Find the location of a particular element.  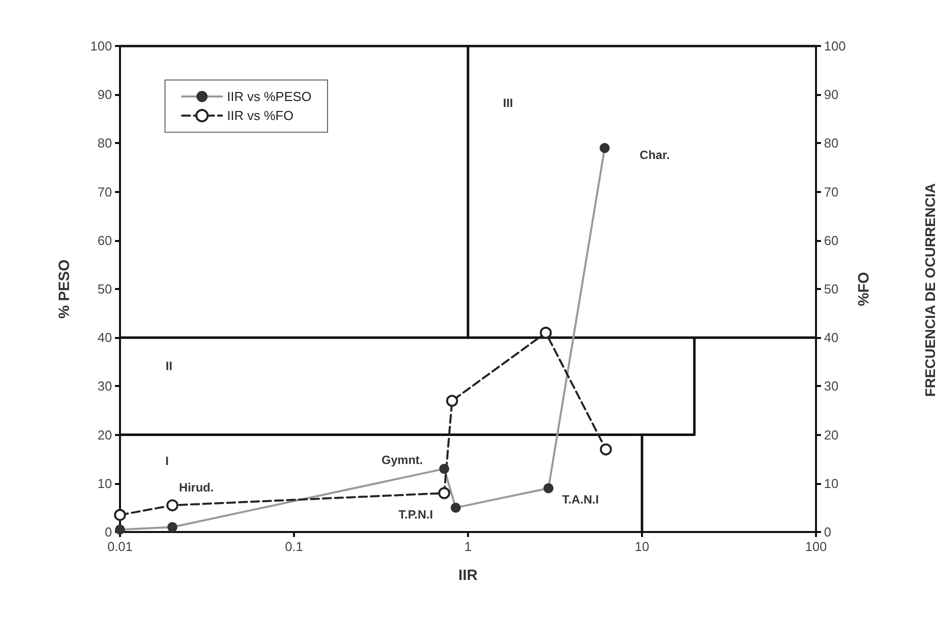

y2-tick-label: 80 is located at coordinates (831, 143).